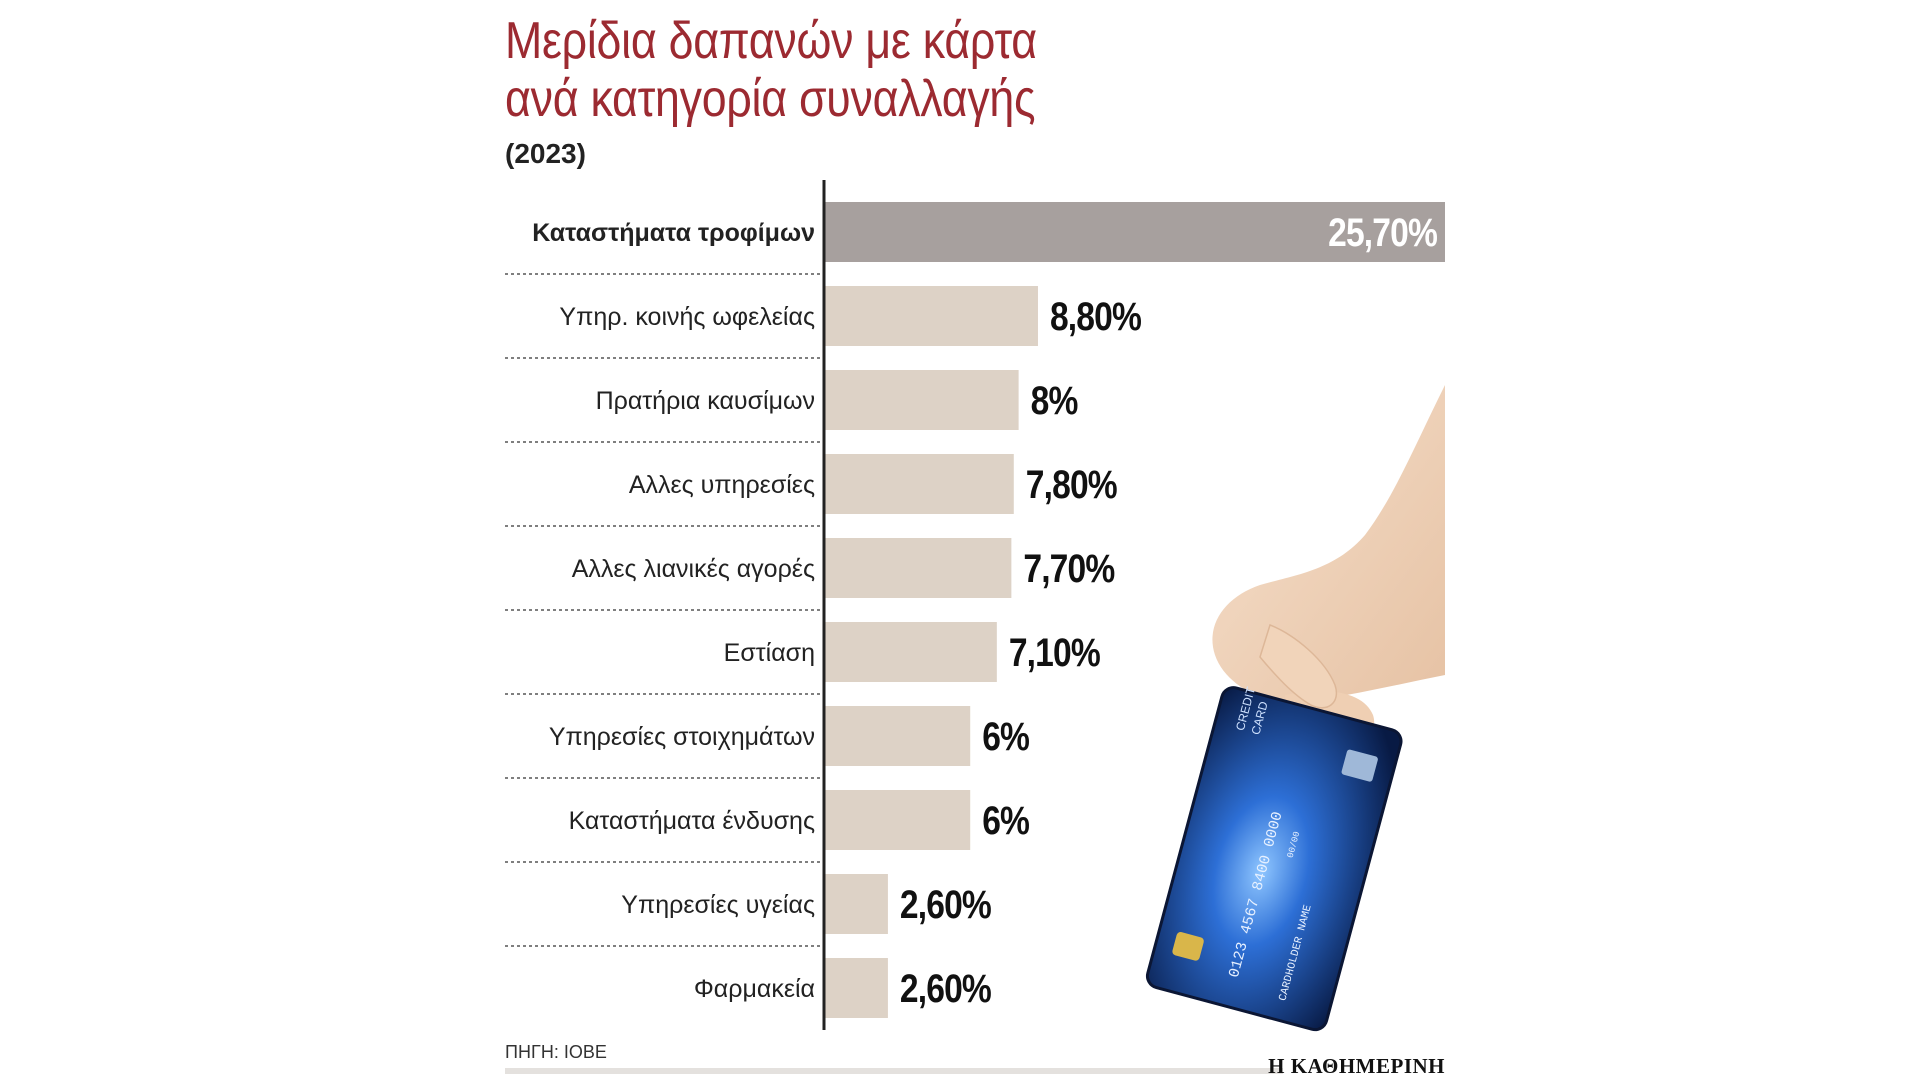 Image resolution: width=1920 pixels, height=1080 pixels. I want to click on value-label-7: 6%, so click(1005, 736).